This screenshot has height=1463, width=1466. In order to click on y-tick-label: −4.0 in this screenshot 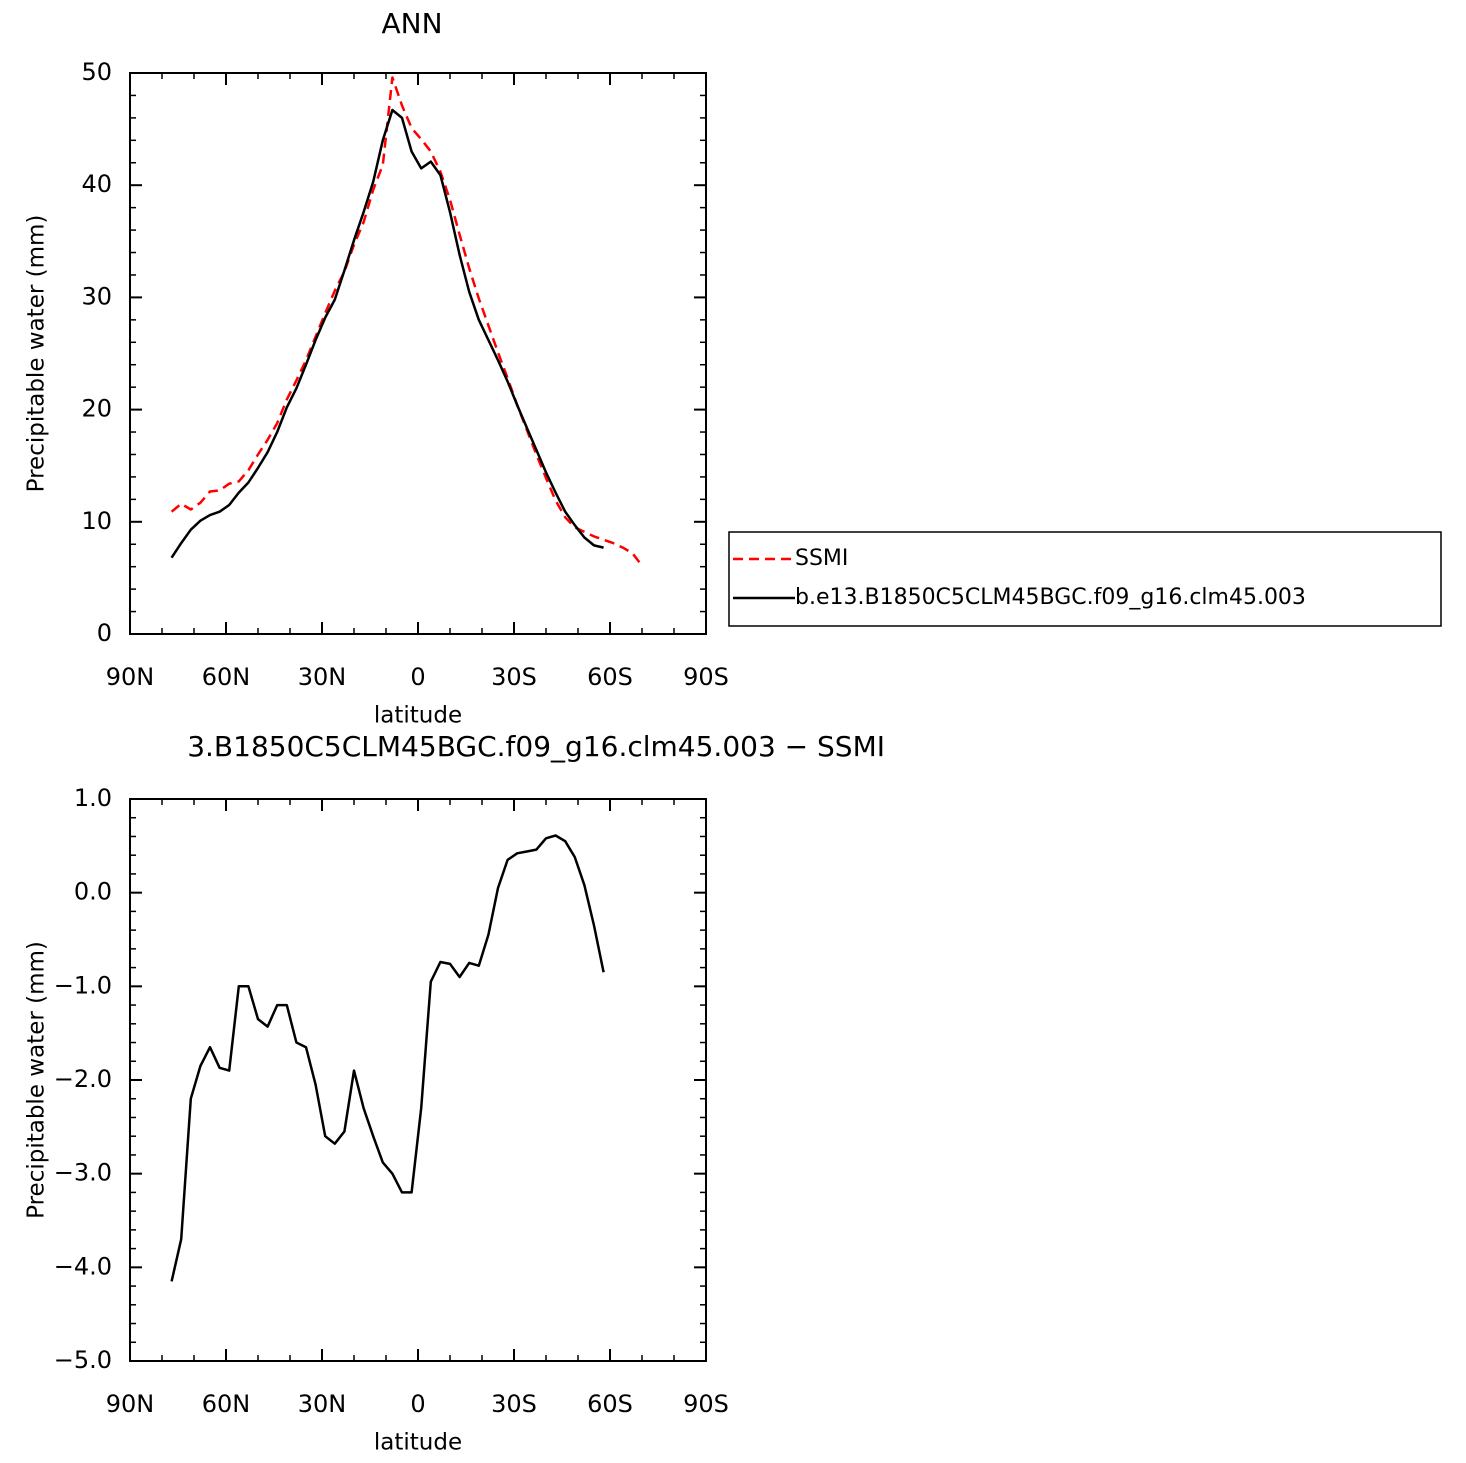, I will do `click(83, 1266)`.